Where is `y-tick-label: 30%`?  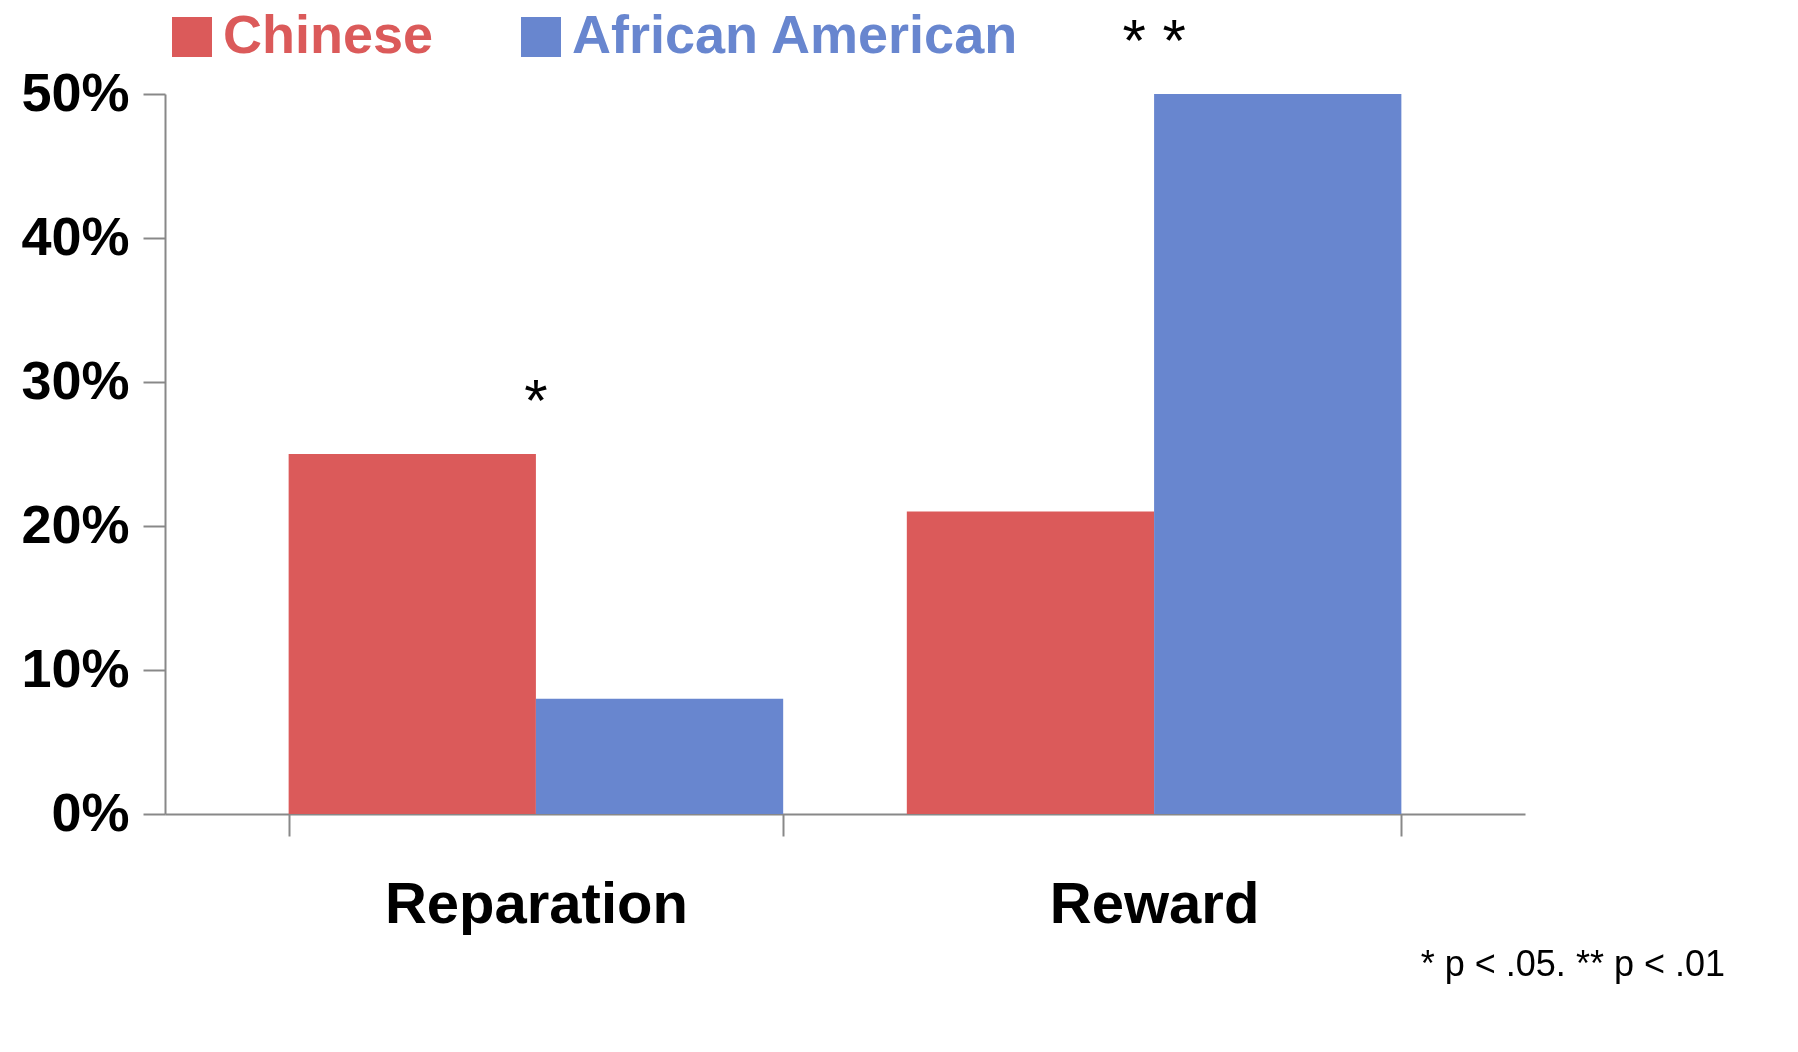 y-tick-label: 30% is located at coordinates (75, 379).